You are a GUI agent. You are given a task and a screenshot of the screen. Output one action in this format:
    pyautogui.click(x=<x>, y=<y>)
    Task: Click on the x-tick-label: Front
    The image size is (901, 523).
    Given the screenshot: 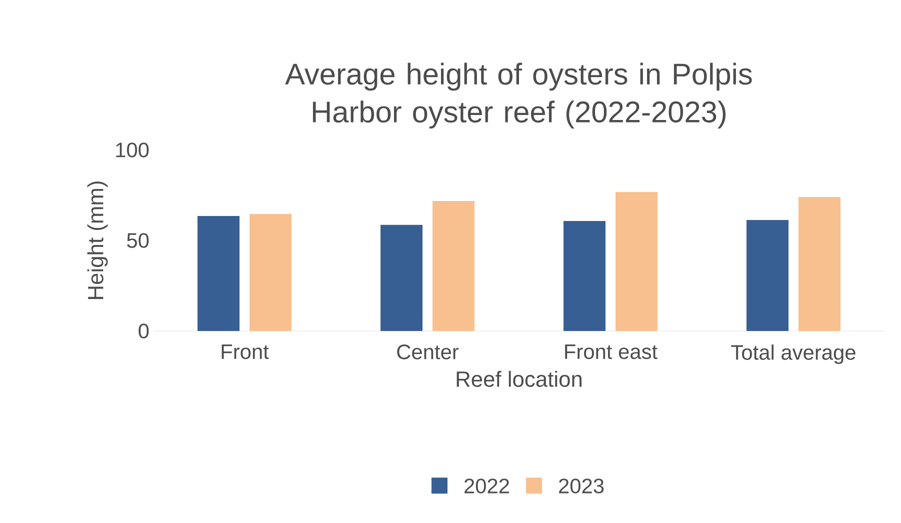 What is the action you would take?
    pyautogui.click(x=245, y=352)
    